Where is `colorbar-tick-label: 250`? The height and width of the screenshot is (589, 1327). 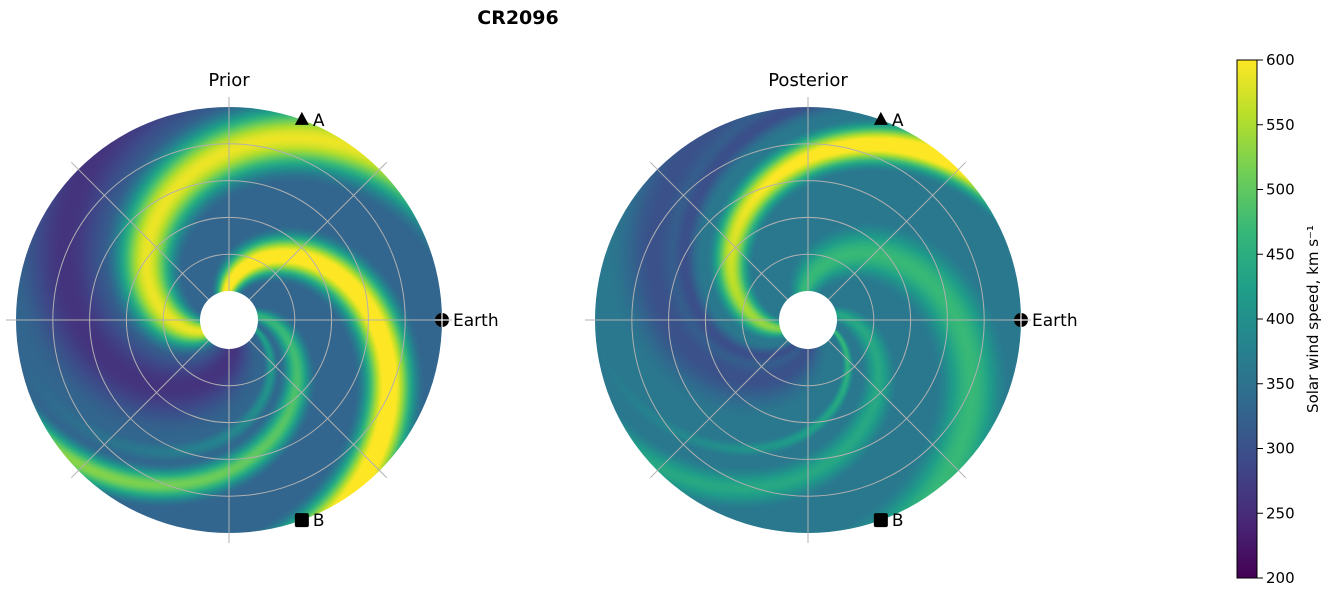
colorbar-tick-label: 250 is located at coordinates (1280, 513).